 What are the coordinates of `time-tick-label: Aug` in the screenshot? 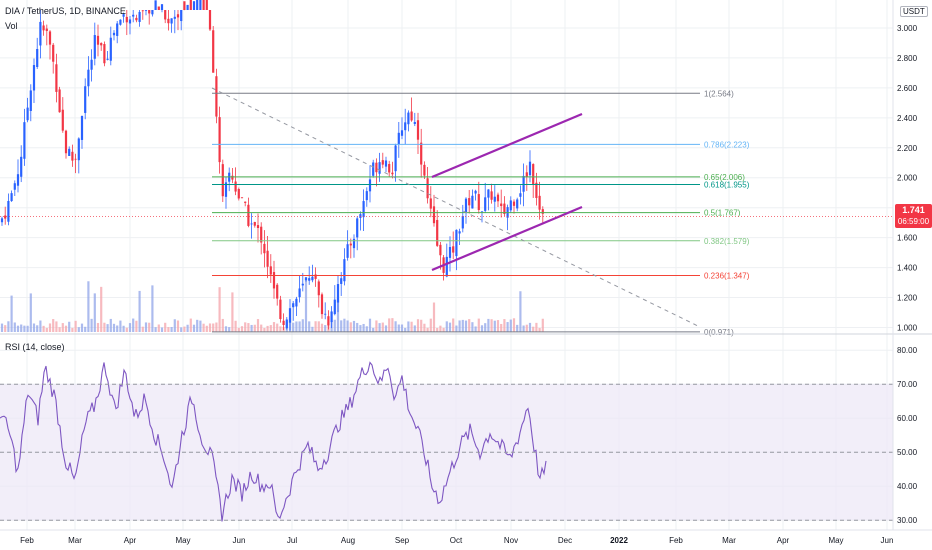 It's located at (348, 540).